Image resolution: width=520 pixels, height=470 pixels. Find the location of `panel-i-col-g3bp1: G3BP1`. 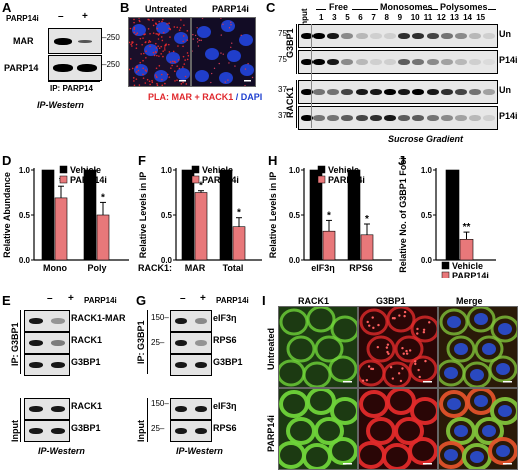

panel-i-col-g3bp1: G3BP1 is located at coordinates (391, 301).